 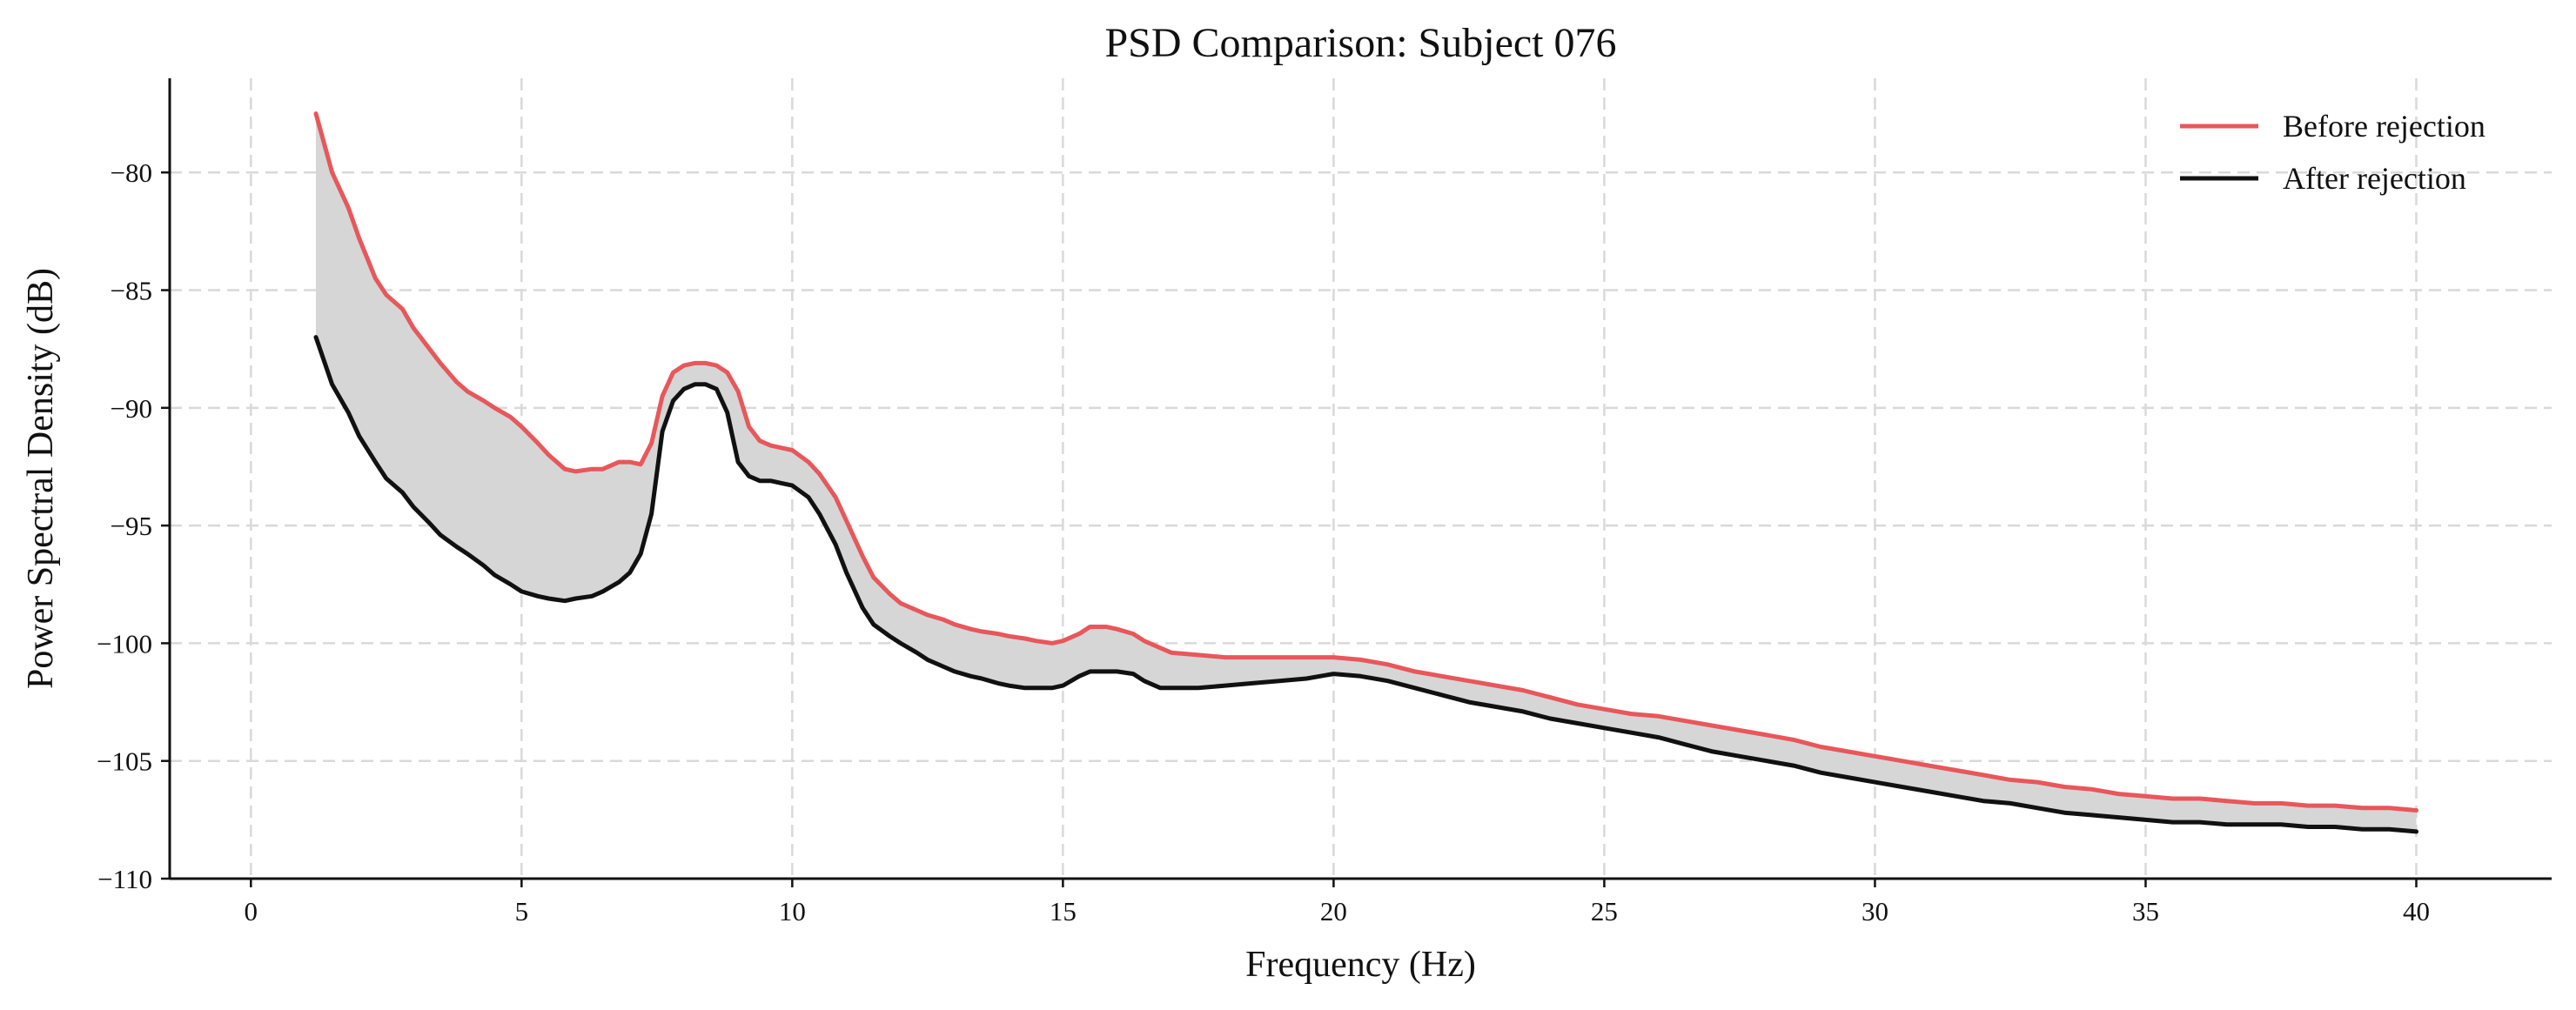 I want to click on x-tick-label: 5, so click(x=522, y=911).